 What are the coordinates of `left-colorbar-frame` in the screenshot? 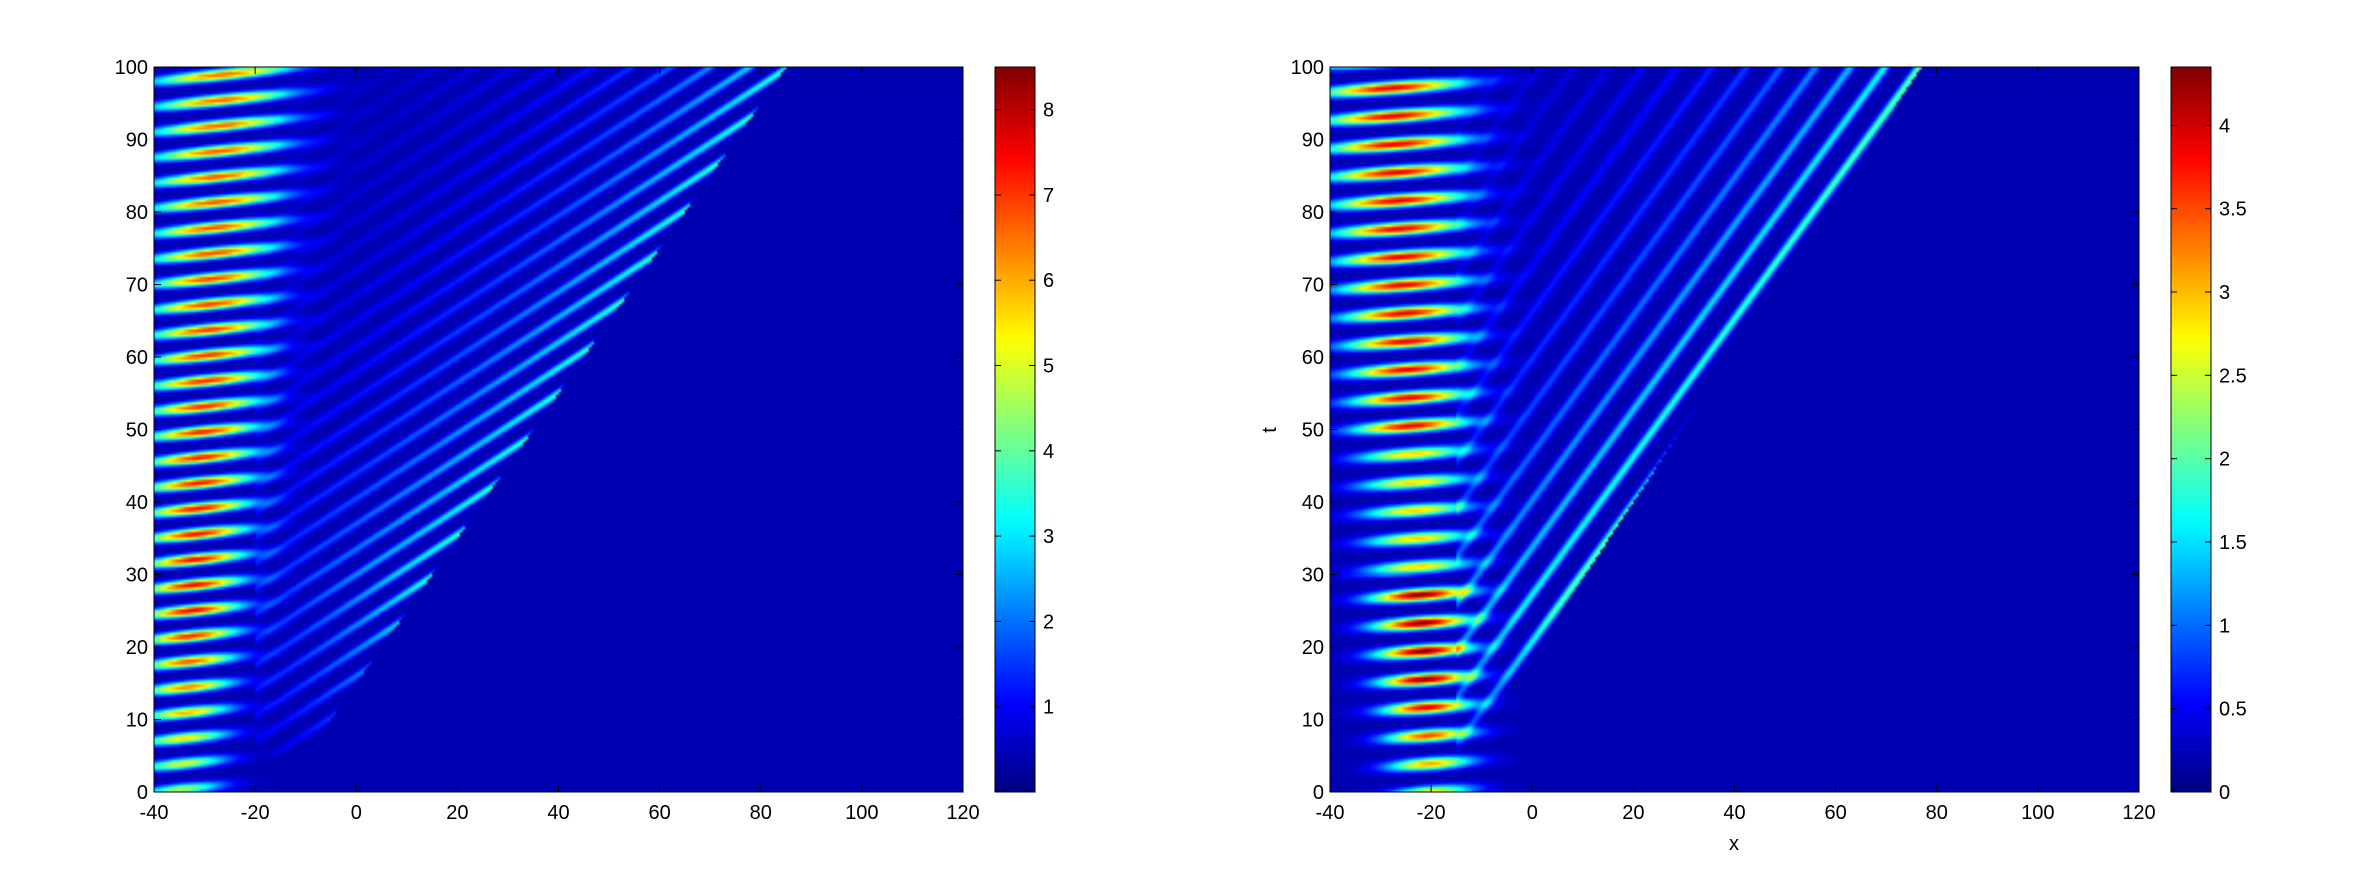 It's located at (1015, 429).